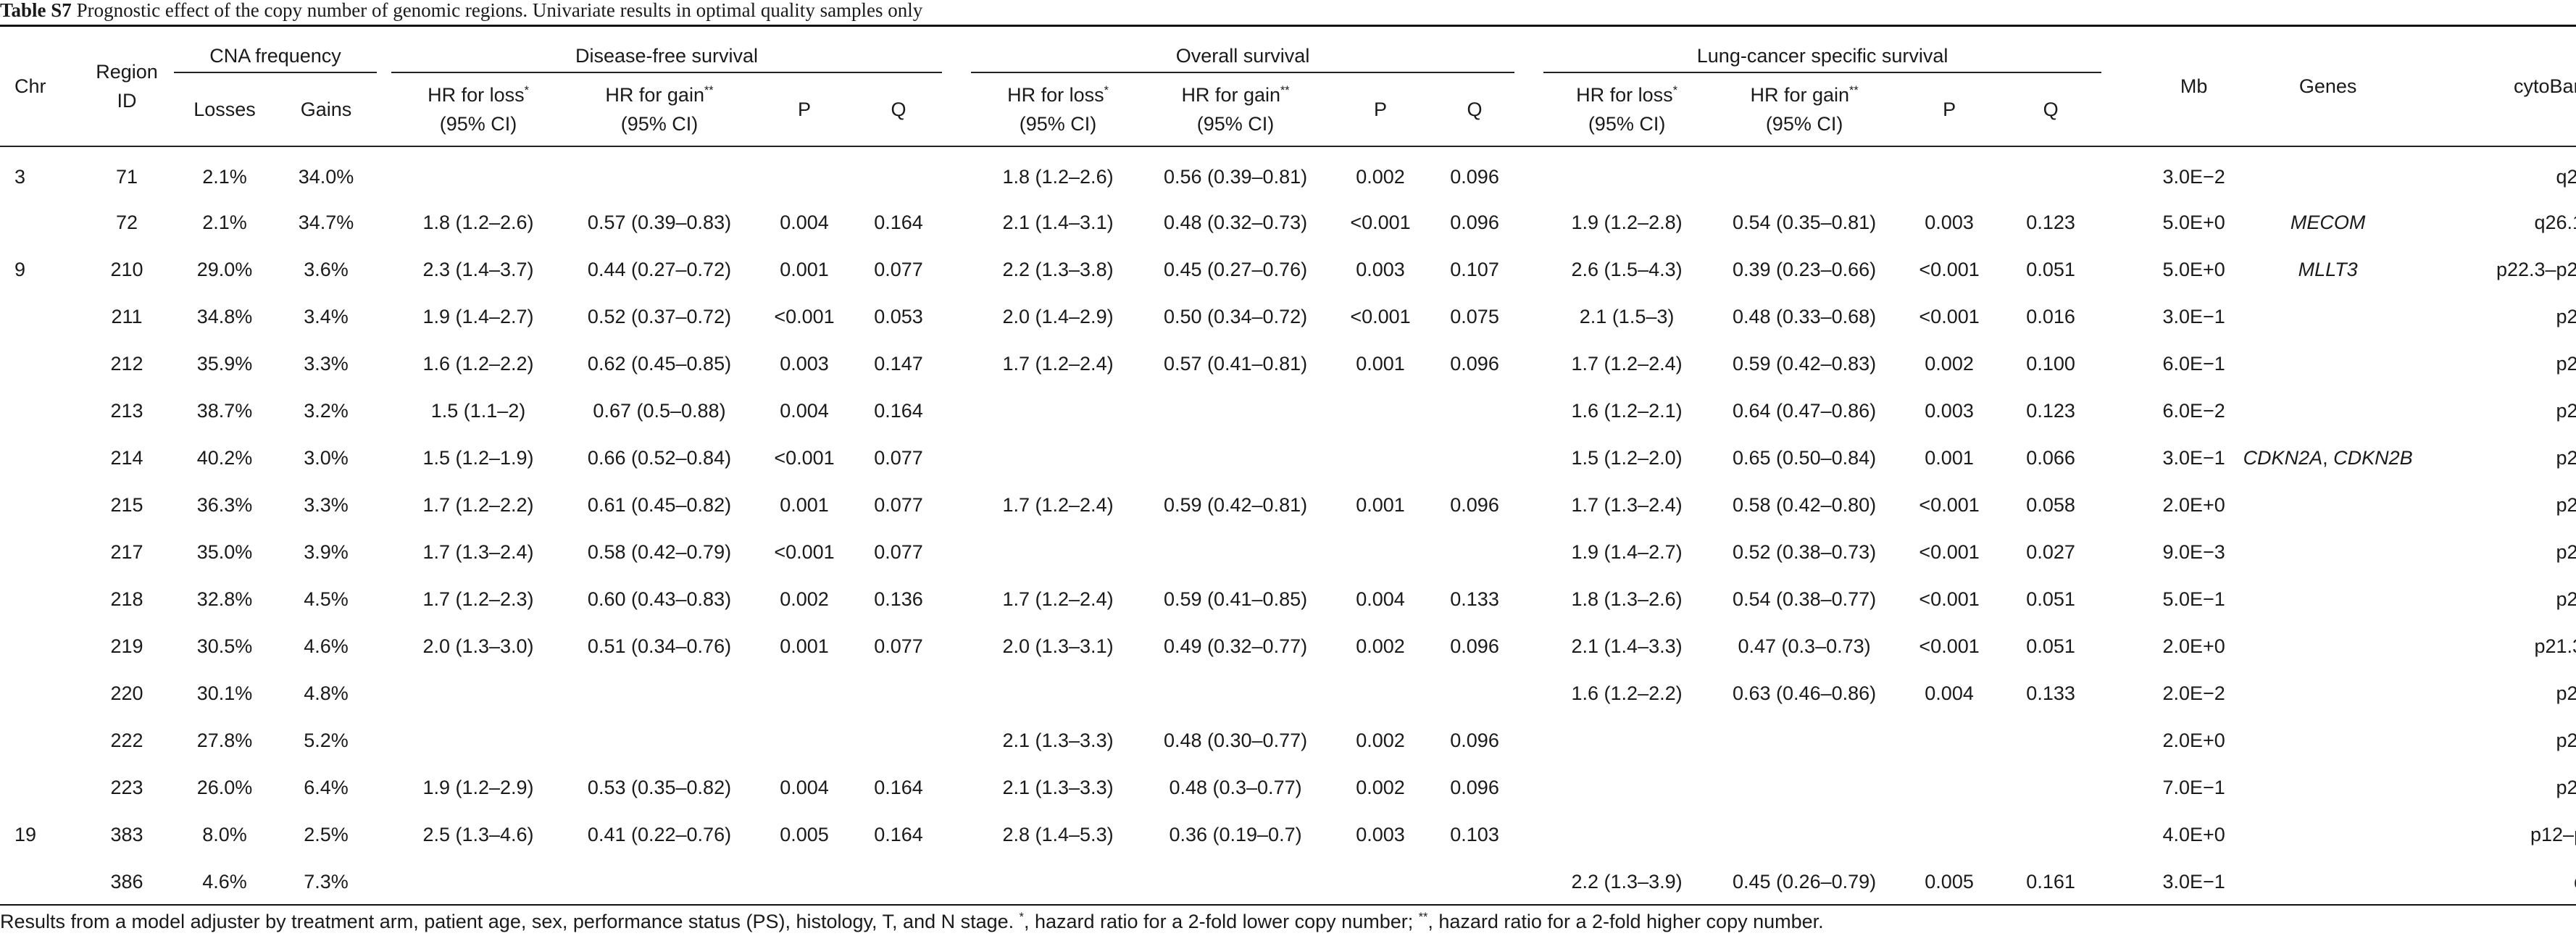 The height and width of the screenshot is (936, 2576). I want to click on os-hr-loss-cell: 2.0 (1.3–3.1), so click(1058, 646).